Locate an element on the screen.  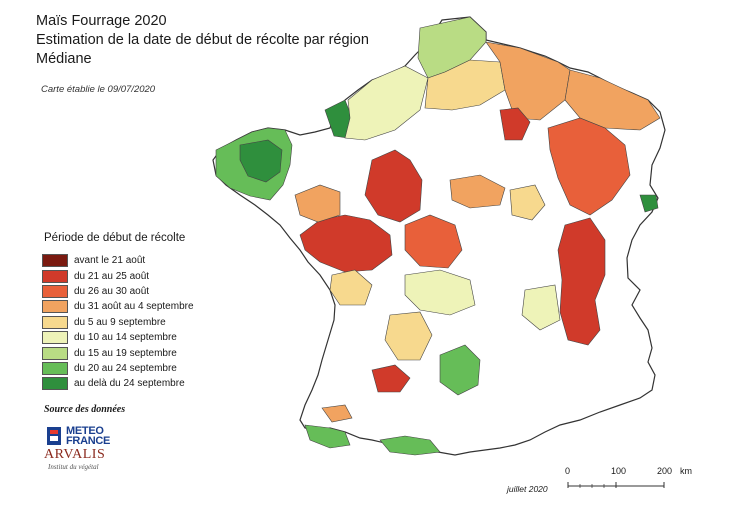
legend-item: du 31 août au 4 septembre is located at coordinates (118, 306).